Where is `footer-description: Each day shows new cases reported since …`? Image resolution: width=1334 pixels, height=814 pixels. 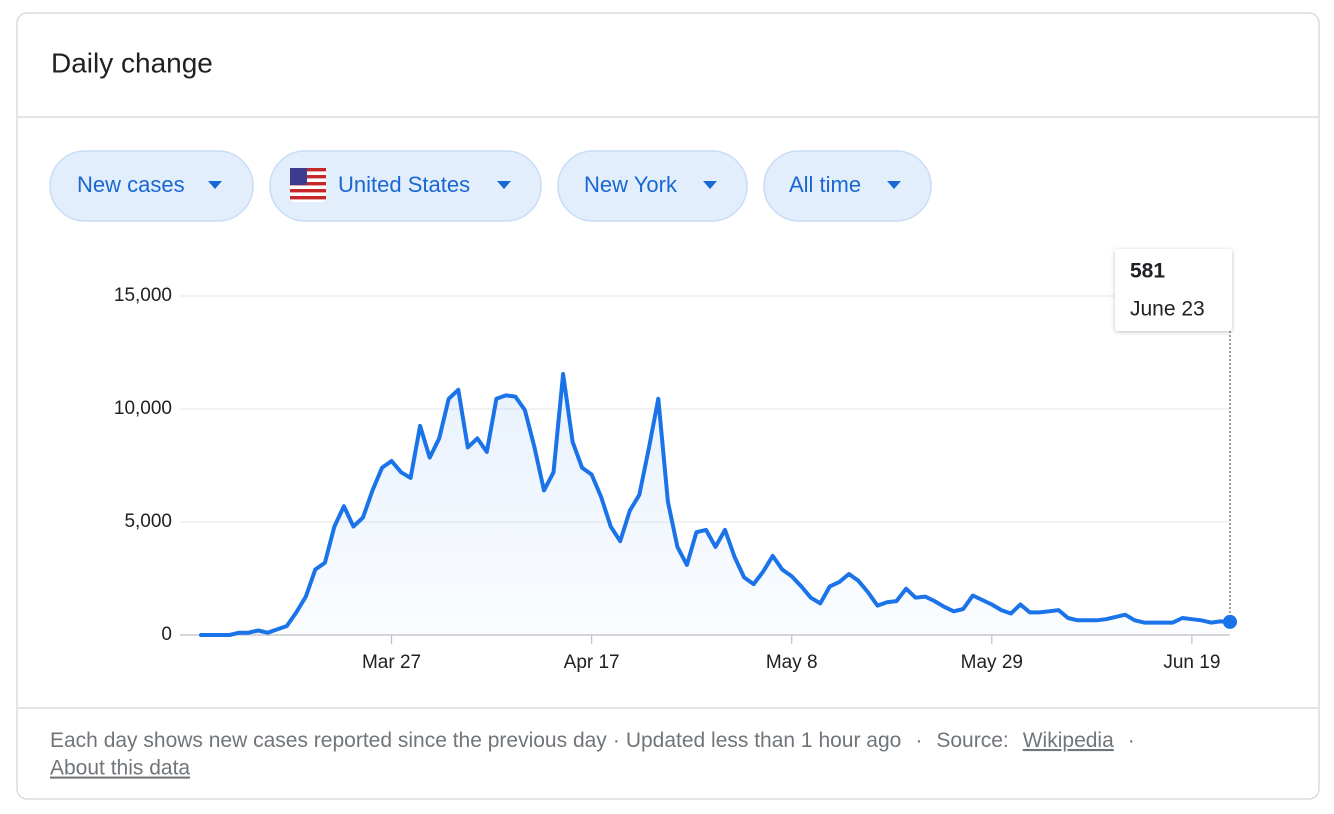 footer-description: Each day shows new cases reported since … is located at coordinates (328, 740).